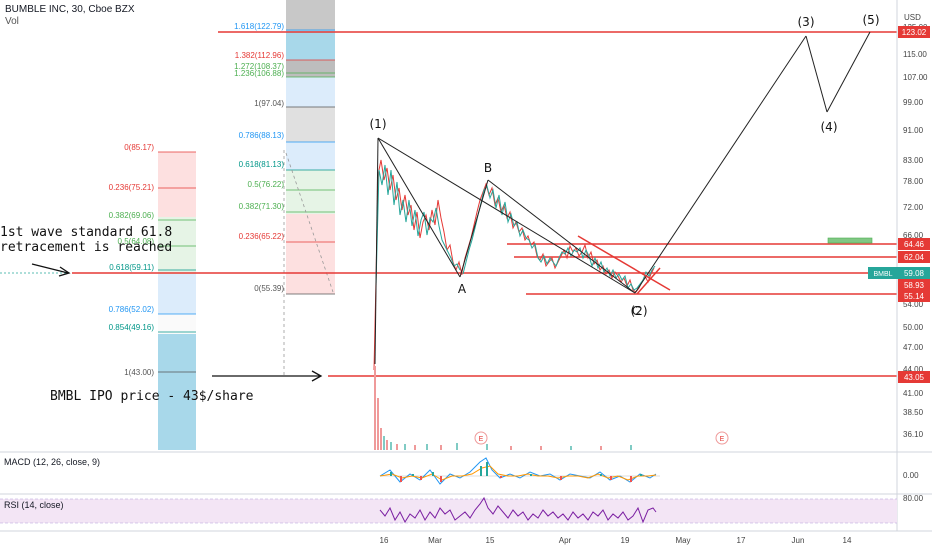 Image resolution: width=932 pixels, height=550 pixels. What do you see at coordinates (914, 285) in the screenshot?
I see `price-tag-5893: 58.93` at bounding box center [914, 285].